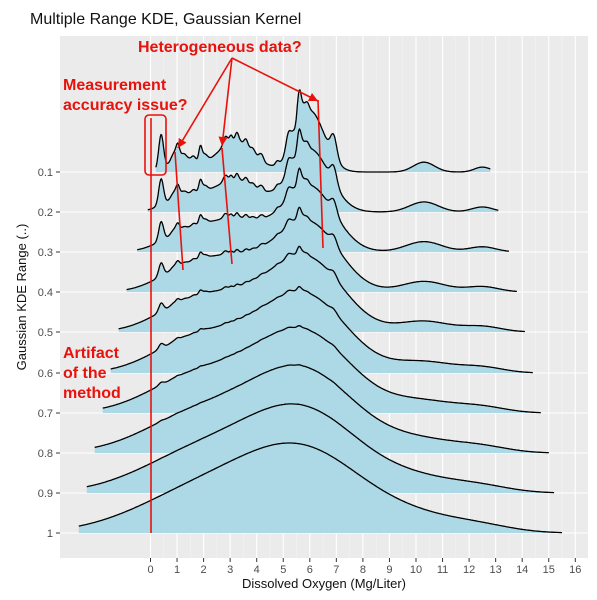 The image size is (597, 600). What do you see at coordinates (416, 570) in the screenshot?
I see `x-tick-label: 10` at bounding box center [416, 570].